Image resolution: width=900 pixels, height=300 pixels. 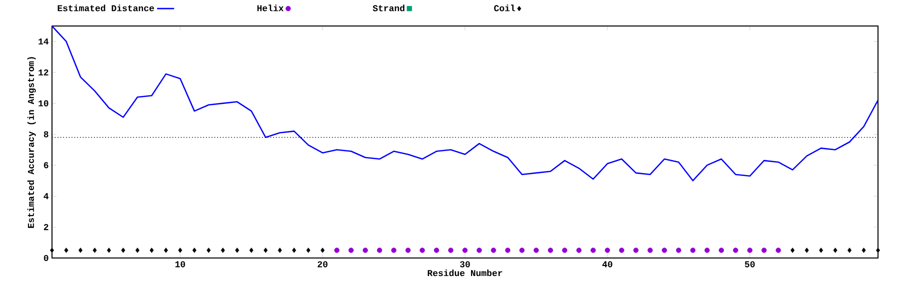 What do you see at coordinates (465, 273) in the screenshot?
I see `x-axis-title: Residue Number` at bounding box center [465, 273].